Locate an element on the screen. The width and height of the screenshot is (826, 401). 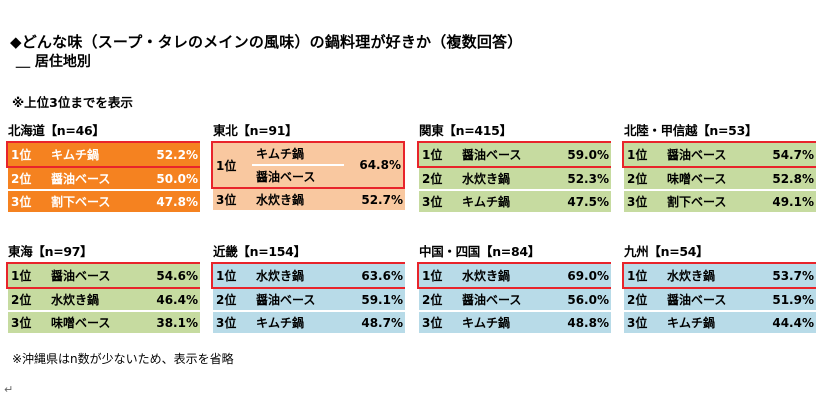
rank-row-1: 1位 醤油ベース 54.6% is located at coordinates (104, 275).